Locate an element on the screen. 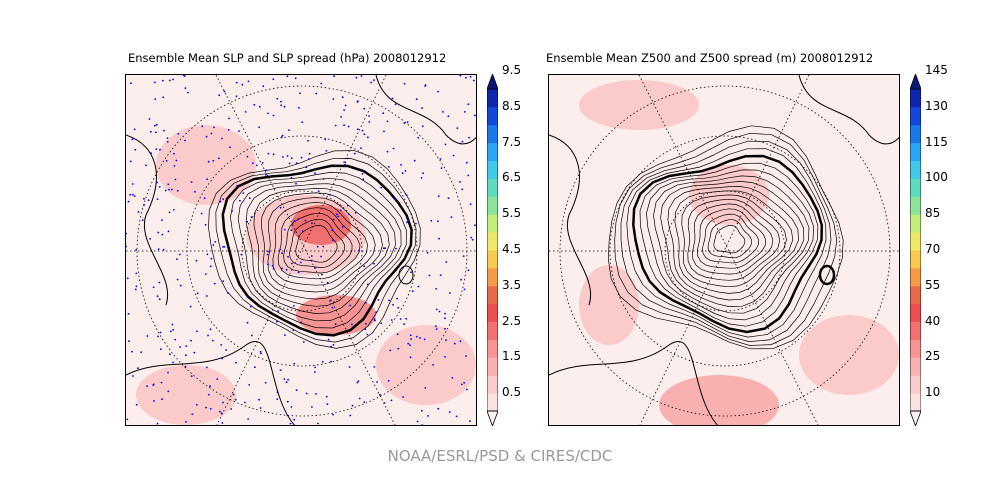 Image resolution: width=1000 pixels, height=500 pixels. colorbar-tick-label: 25 is located at coordinates (933, 356).